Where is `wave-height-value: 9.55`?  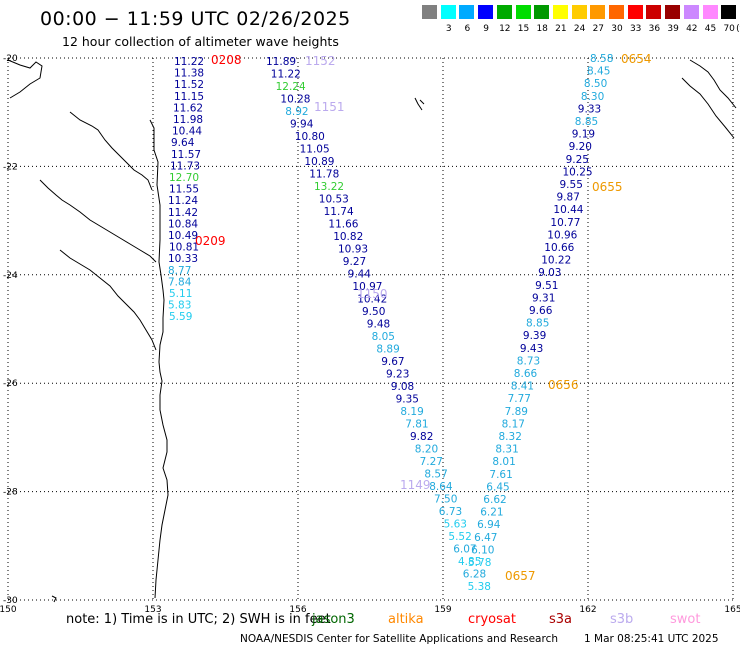
wave-height-value: 9.55 is located at coordinates (571, 185).